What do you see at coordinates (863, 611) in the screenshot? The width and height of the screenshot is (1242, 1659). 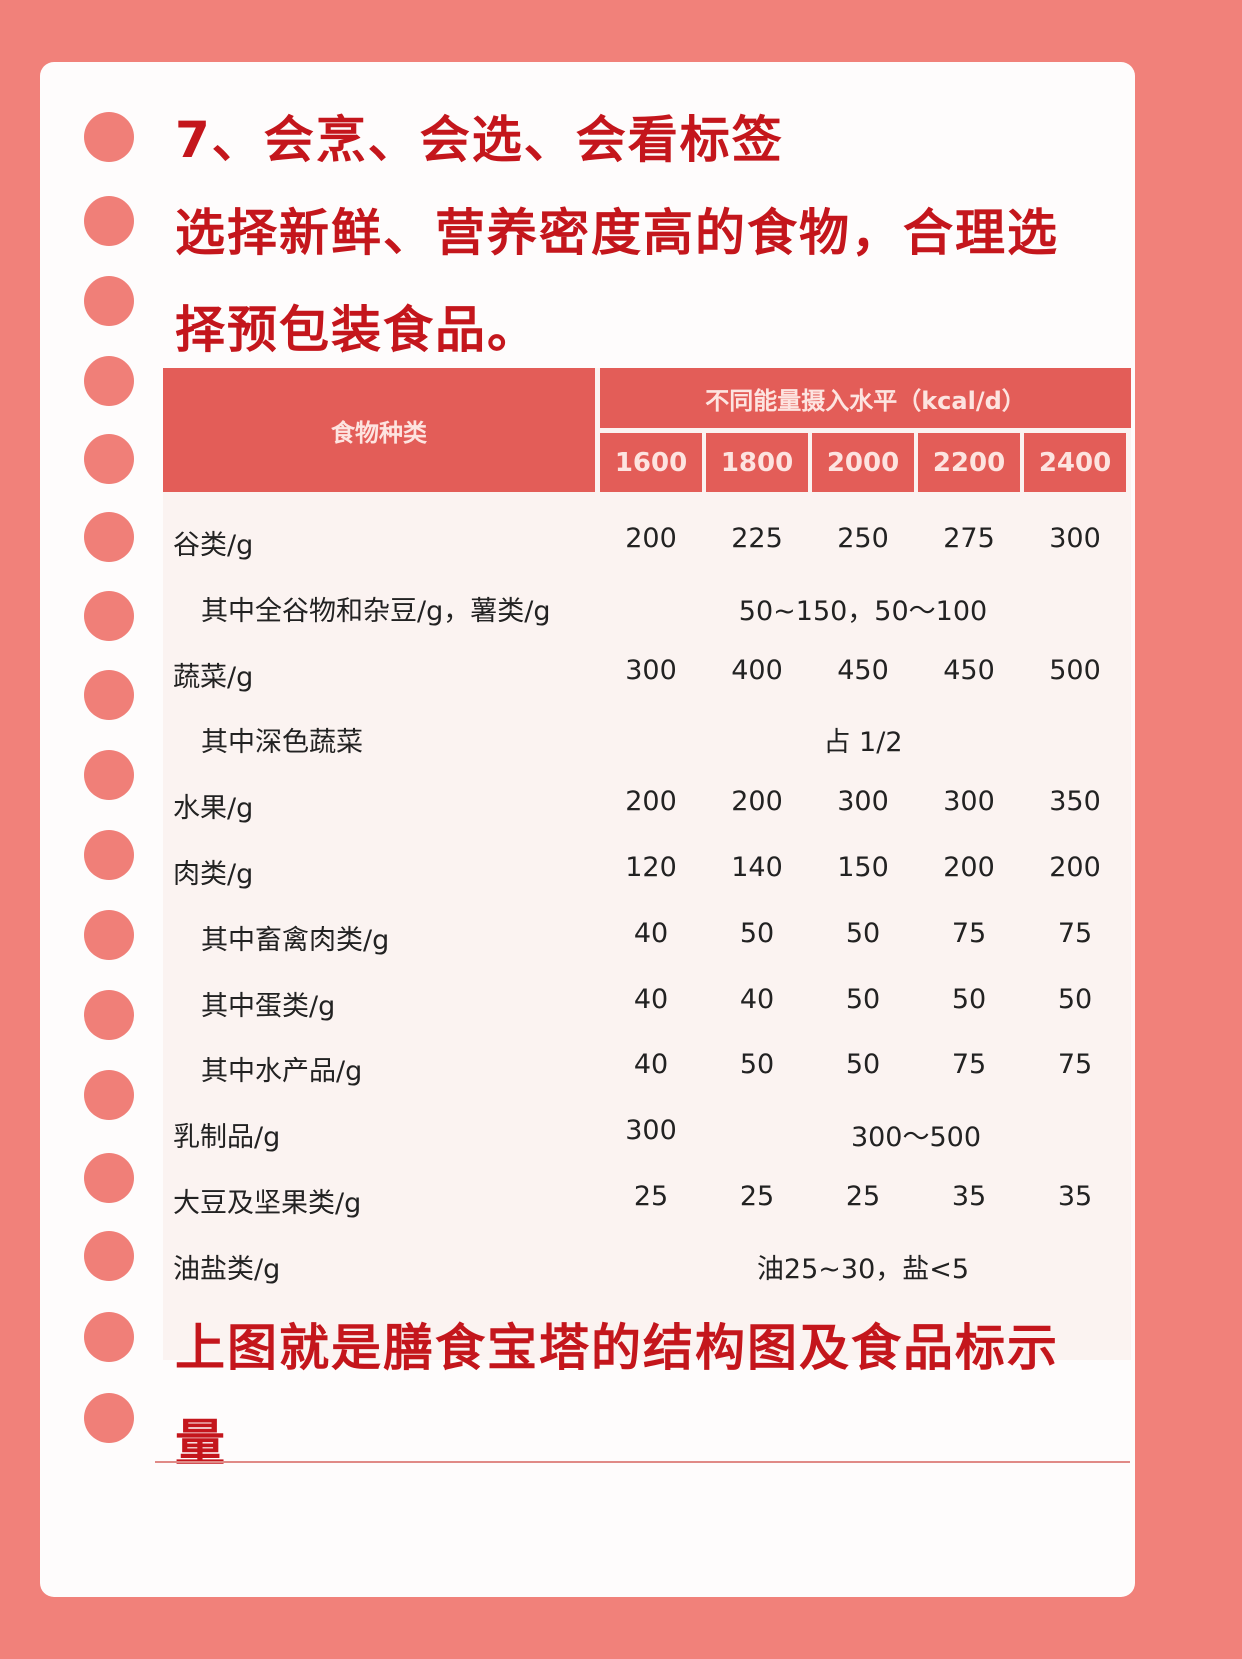 I see `row-value: 50~150，50～100` at bounding box center [863, 611].